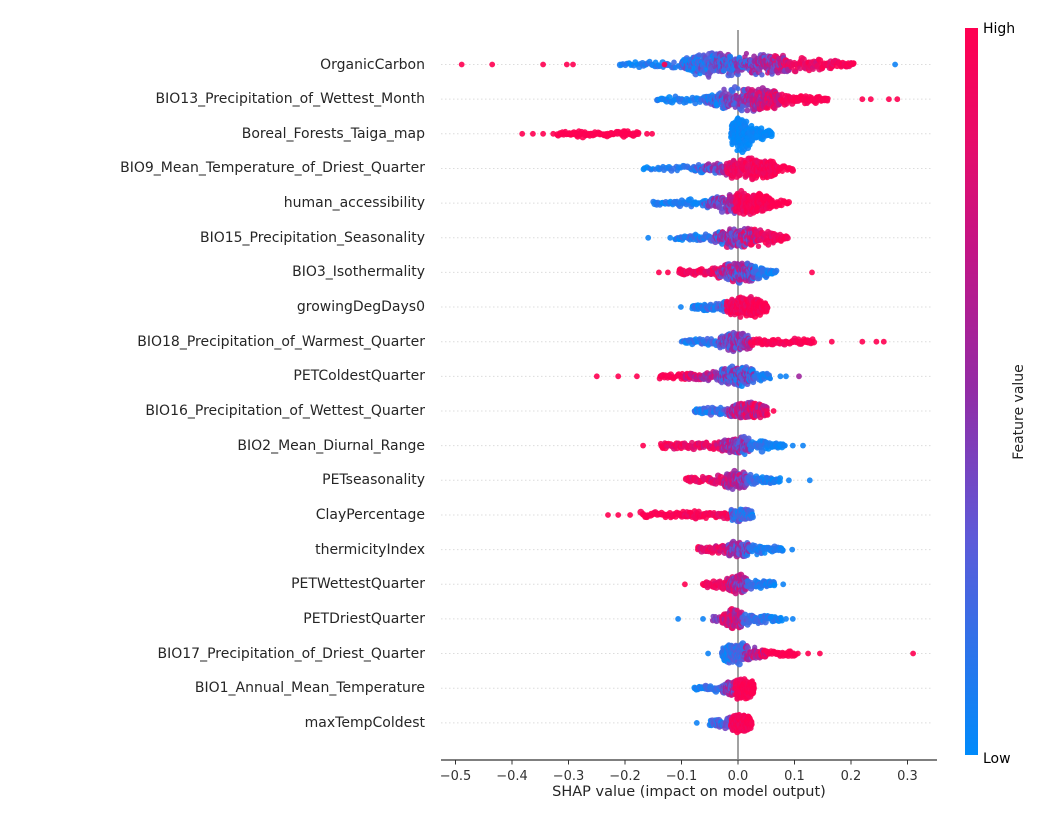  Describe the element at coordinates (997, 759) in the screenshot. I see `colorbar-low-label: Low` at that location.